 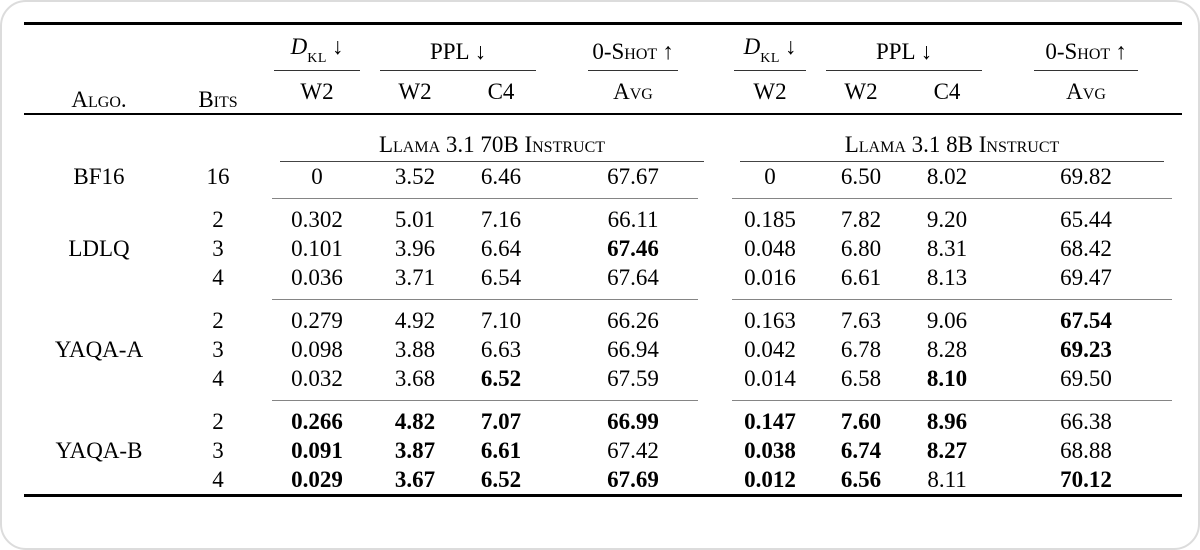 What do you see at coordinates (501, 421) in the screenshot?
I see `value-cell: 7.07` at bounding box center [501, 421].